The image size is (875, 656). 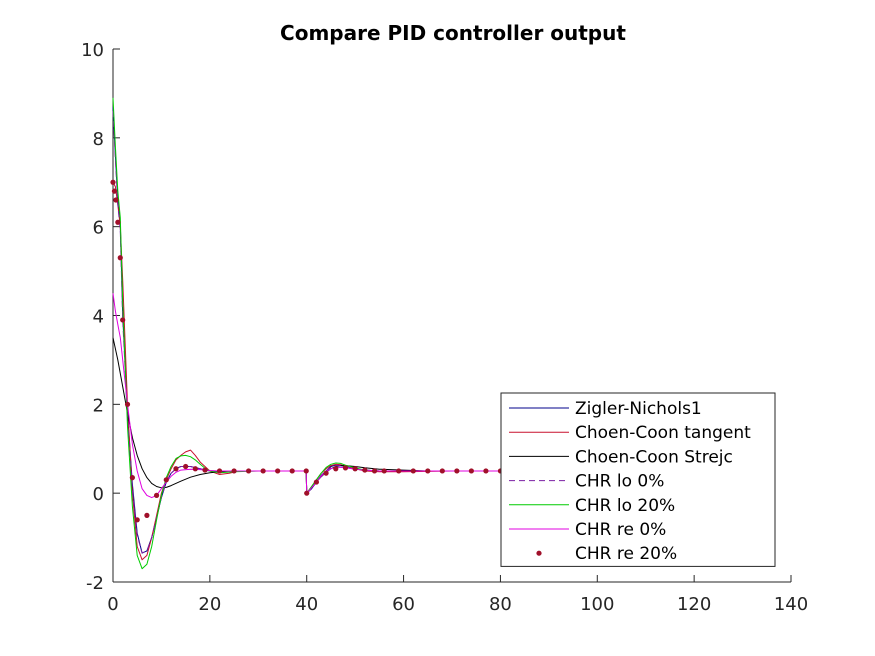 What do you see at coordinates (539, 553) in the screenshot?
I see `legend-marker` at bounding box center [539, 553].